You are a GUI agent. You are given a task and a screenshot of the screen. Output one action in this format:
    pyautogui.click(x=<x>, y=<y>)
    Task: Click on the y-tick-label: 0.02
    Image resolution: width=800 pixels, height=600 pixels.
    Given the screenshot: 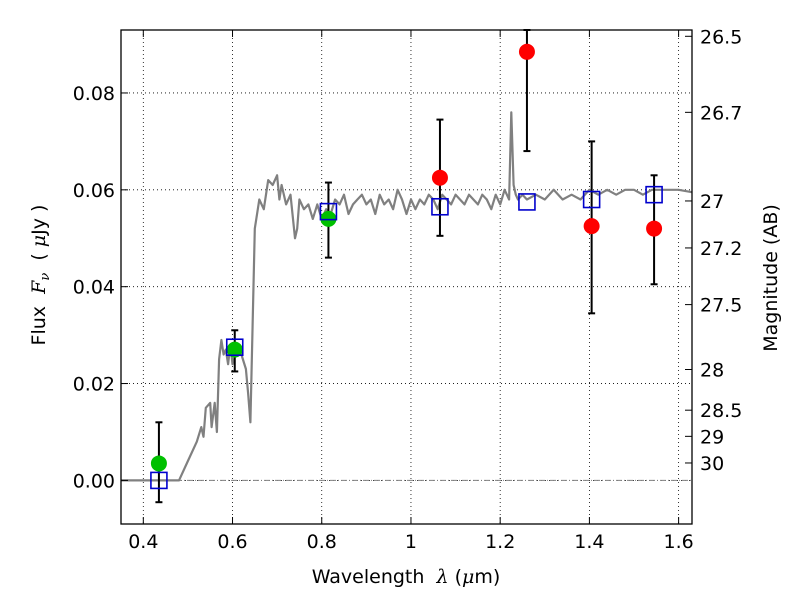 What is the action you would take?
    pyautogui.click(x=94, y=385)
    